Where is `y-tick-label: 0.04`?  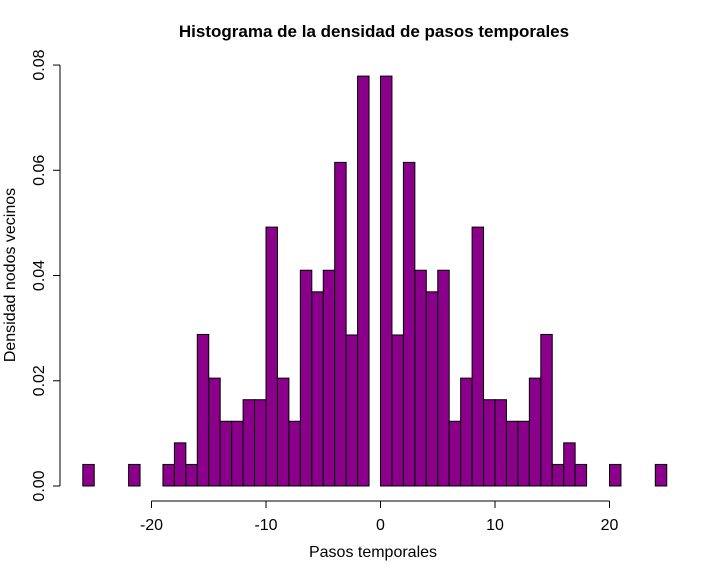
y-tick-label: 0.04 is located at coordinates (39, 275).